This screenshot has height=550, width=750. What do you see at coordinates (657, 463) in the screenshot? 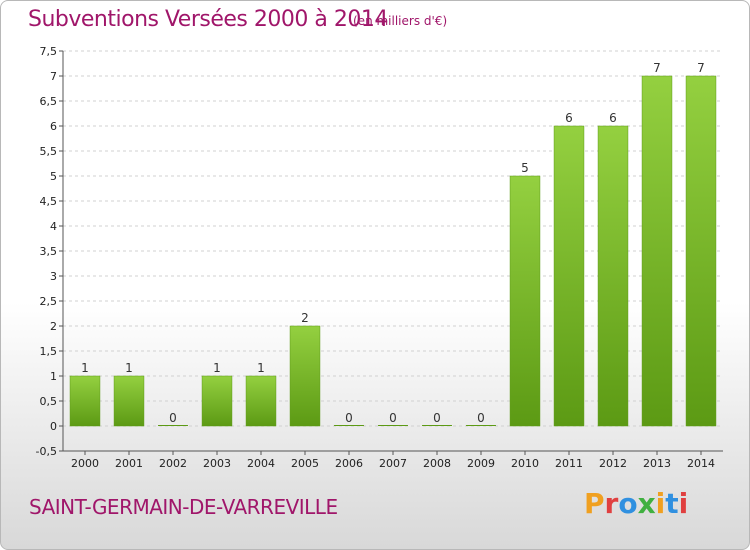
I see `x-tick-label: 2013` at bounding box center [657, 463].